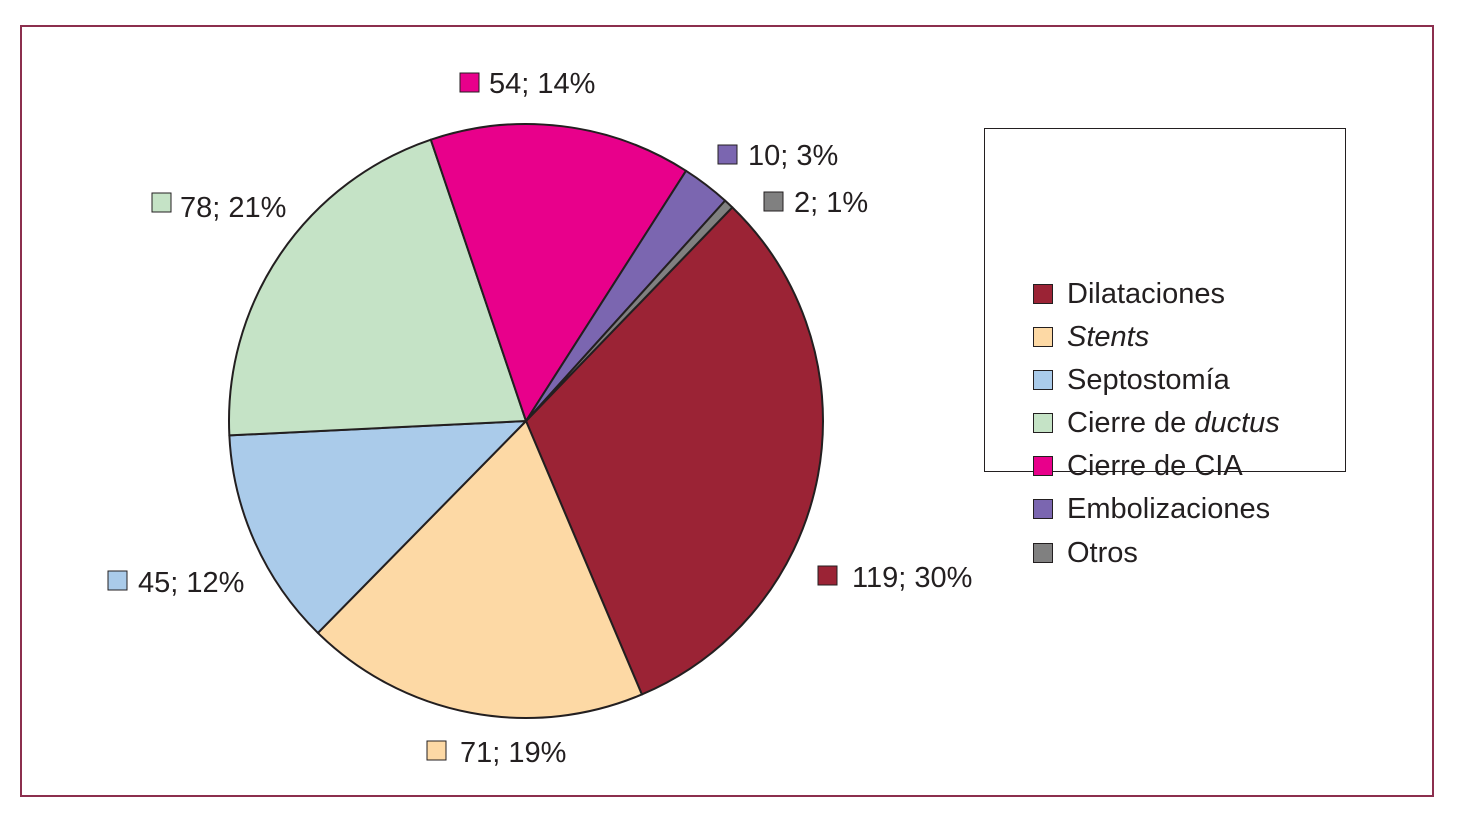 The width and height of the screenshot is (1458, 829). I want to click on data-label-swatch-dilataciones, so click(827, 575).